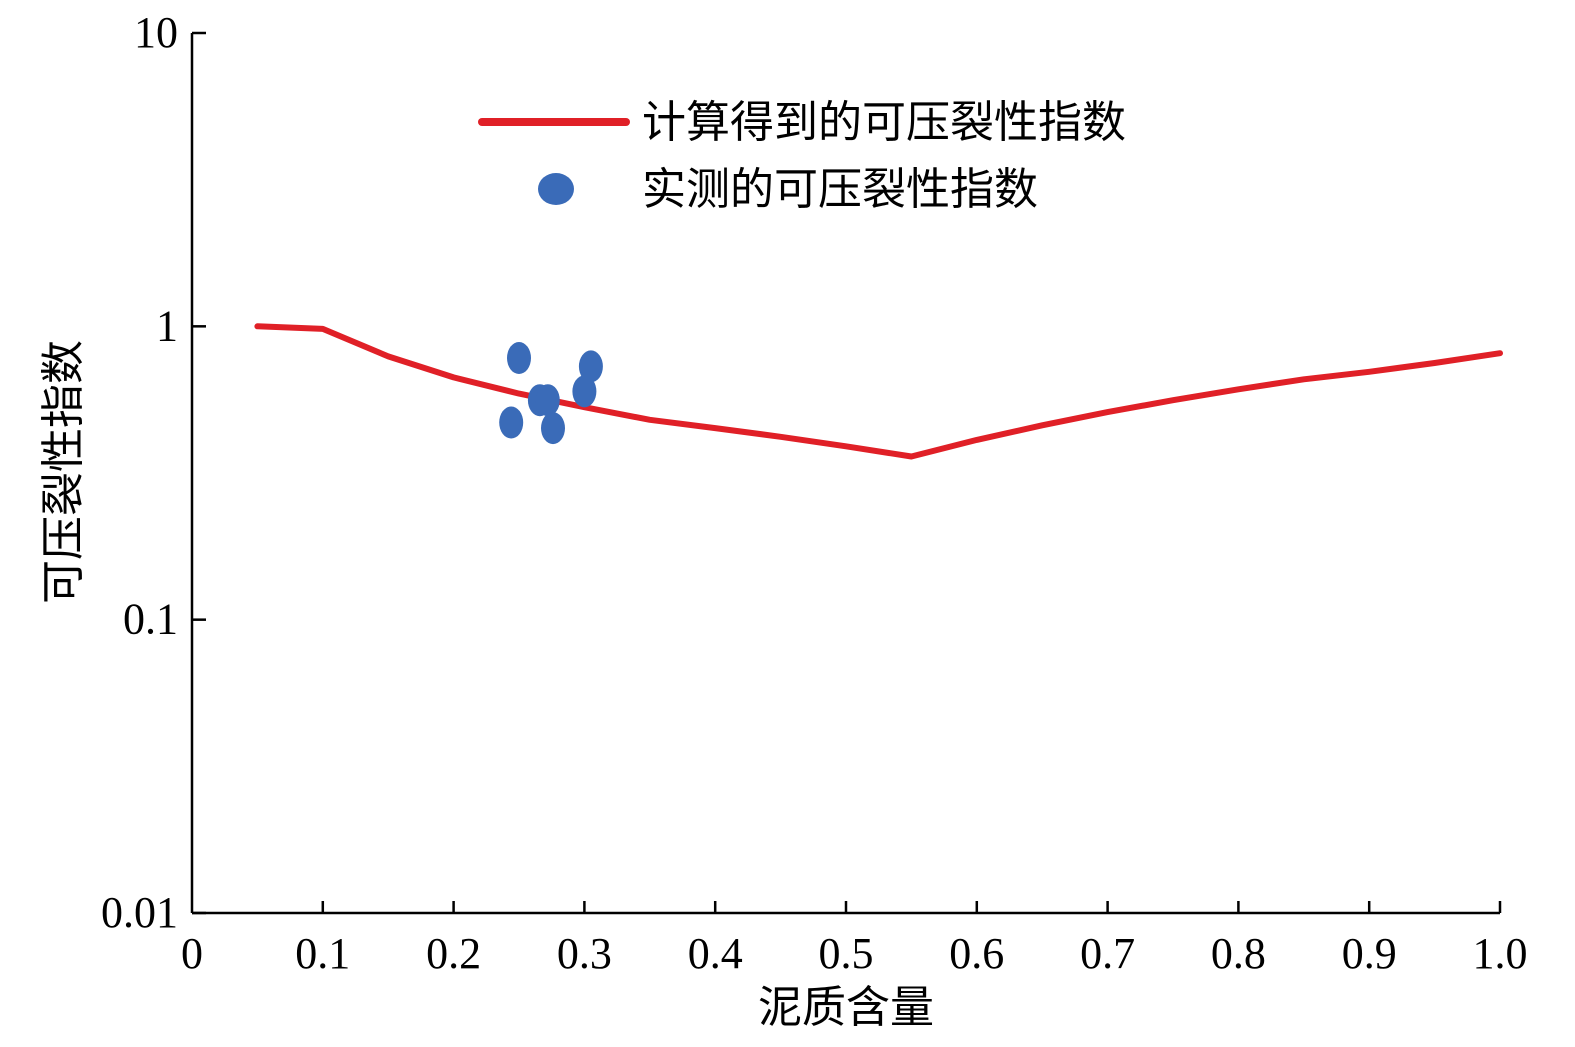 This screenshot has width=1575, height=1047. I want to click on x-tick-label: 0.2, so click(453, 953).